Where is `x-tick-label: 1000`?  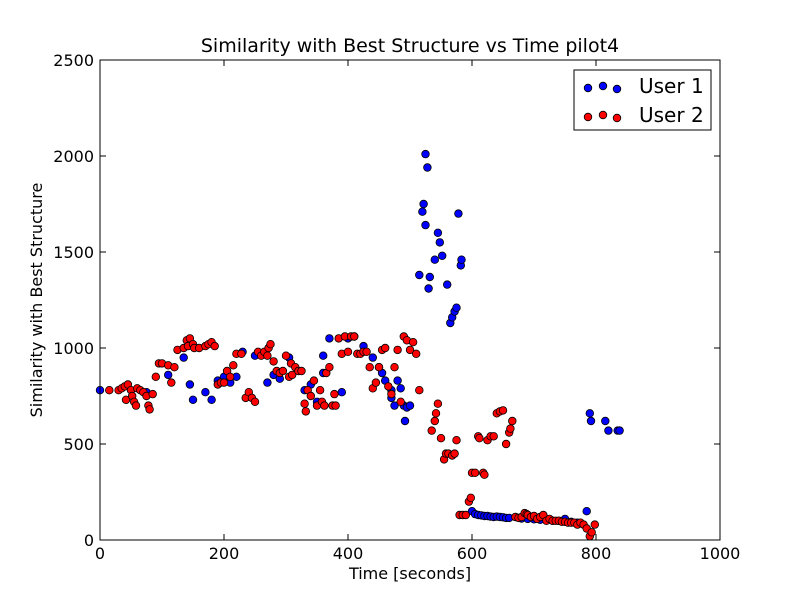
x-tick-label: 1000 is located at coordinates (720, 553).